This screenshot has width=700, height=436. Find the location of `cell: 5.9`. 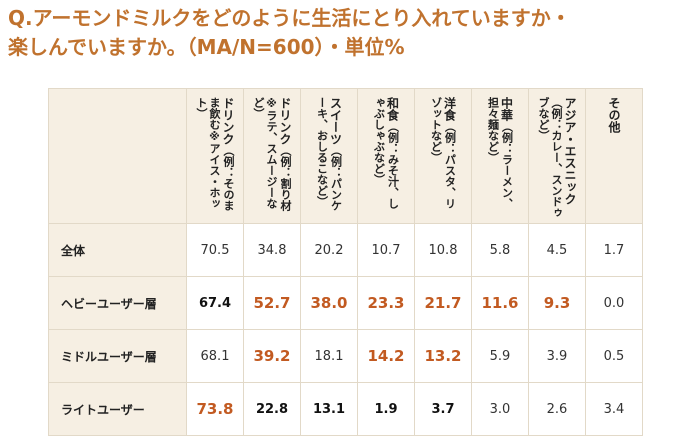

cell: 5.9 is located at coordinates (500, 356).